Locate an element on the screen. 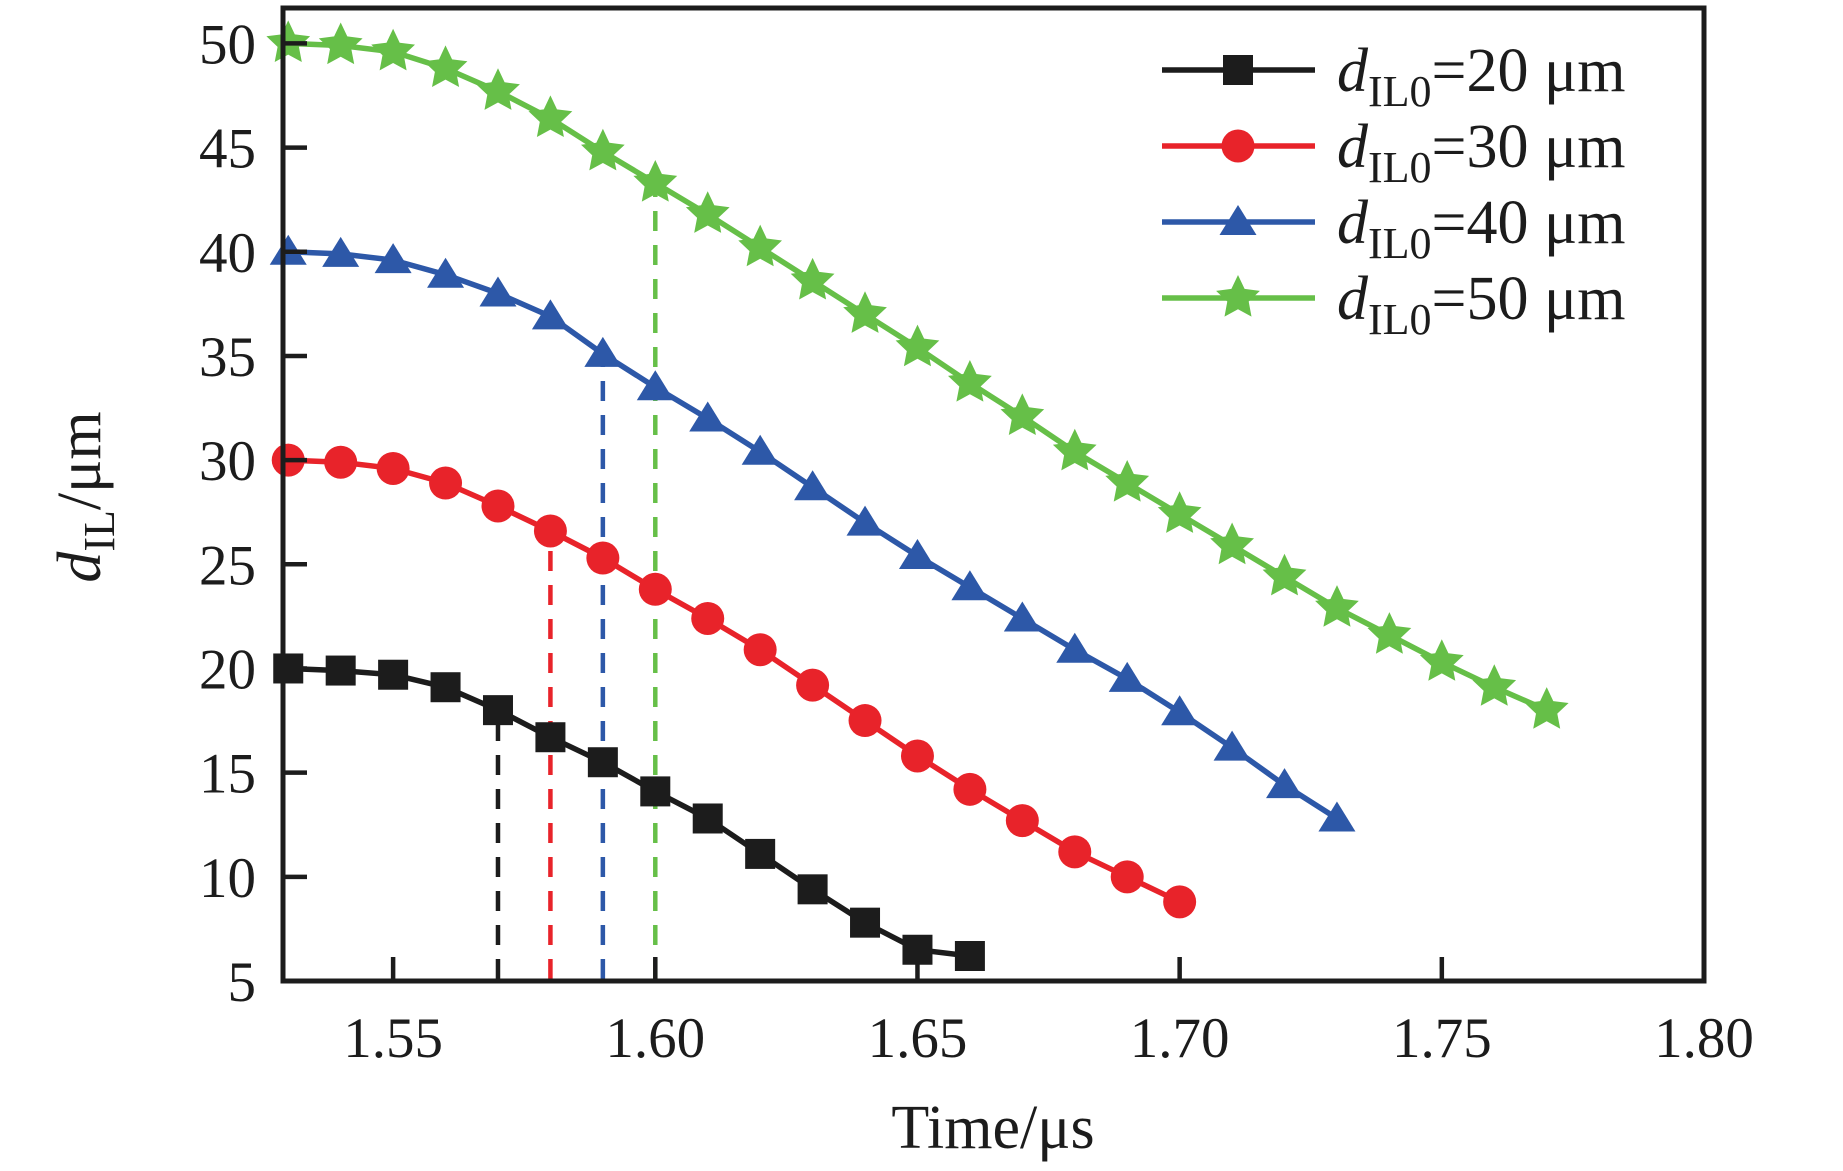  x-tick-label-1.55: 1.55 is located at coordinates (393, 1038).